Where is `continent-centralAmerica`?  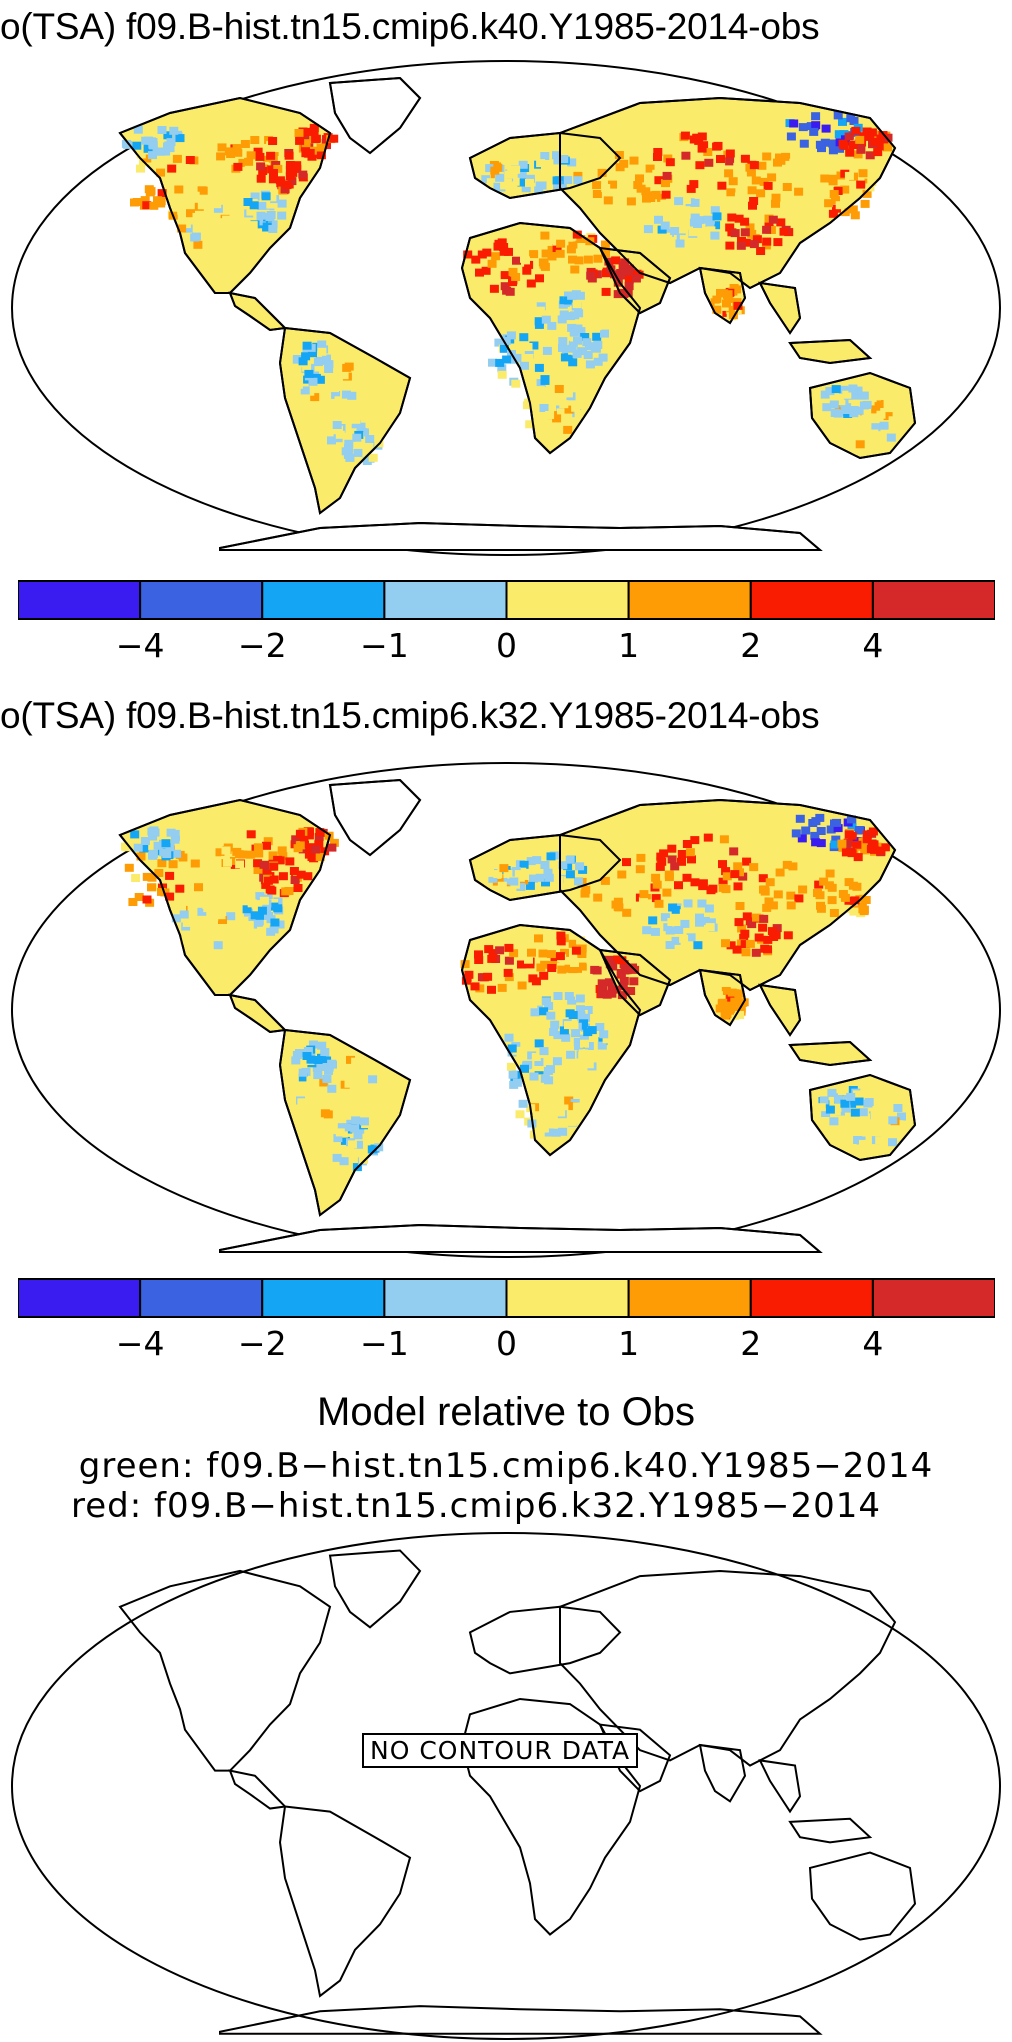 continent-centralAmerica is located at coordinates (257, 311).